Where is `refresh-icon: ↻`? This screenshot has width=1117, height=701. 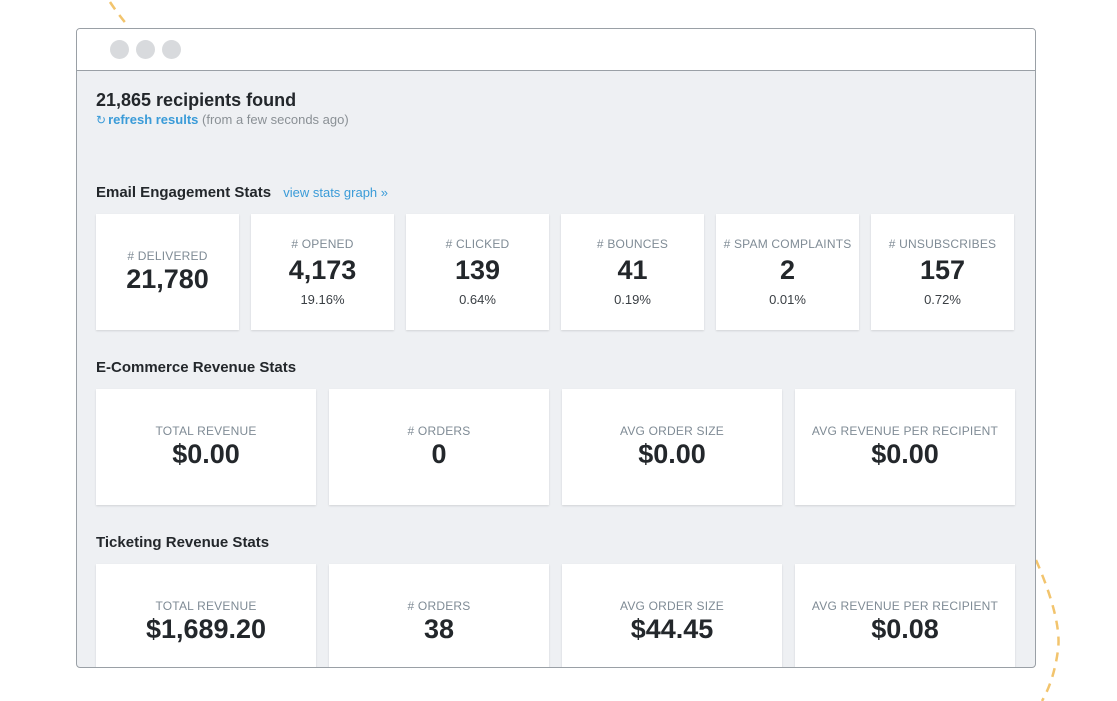 refresh-icon: ↻ is located at coordinates (101, 120).